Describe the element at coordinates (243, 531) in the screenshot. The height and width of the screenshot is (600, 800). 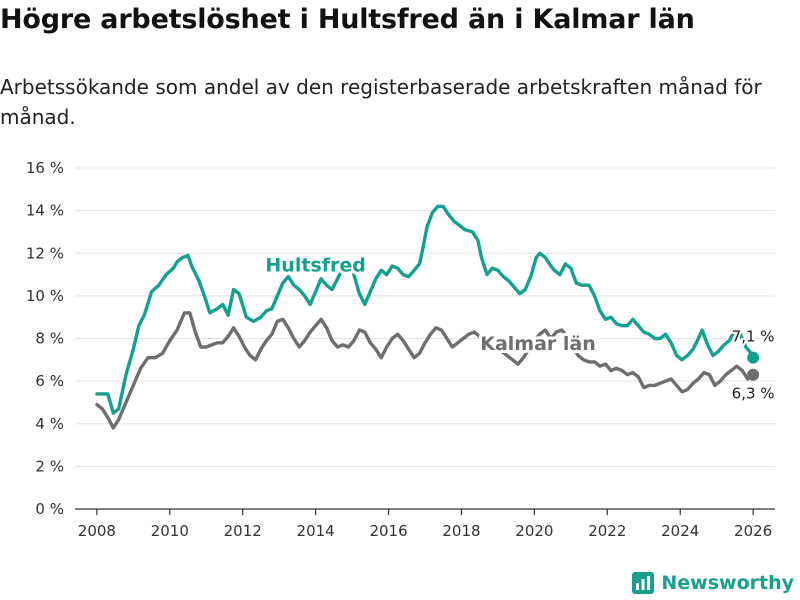
I see `x-tick-label: 2012` at that location.